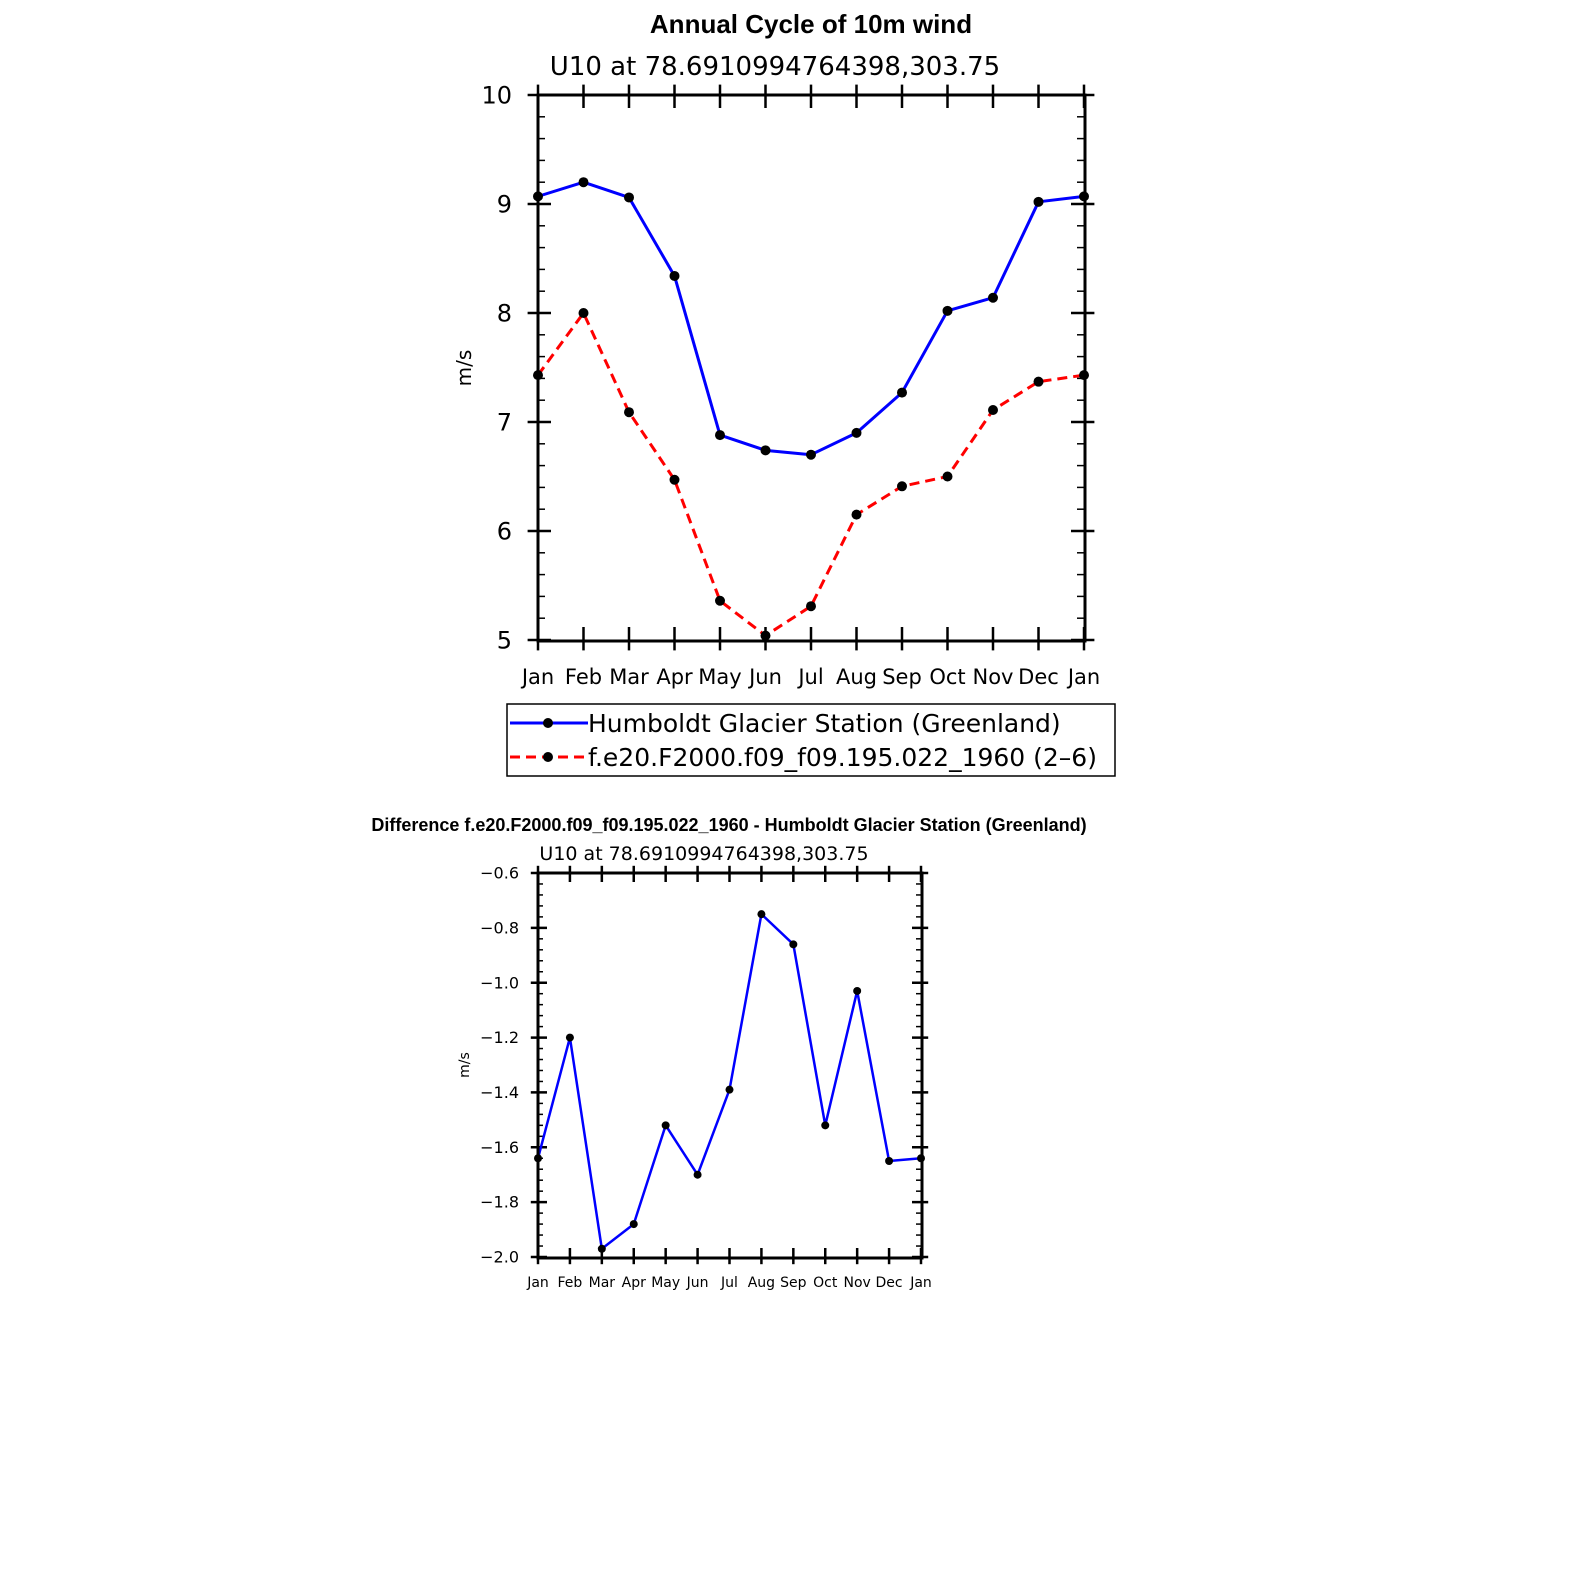  I want to click on y-tick-label: −1.6, so click(499, 1147).